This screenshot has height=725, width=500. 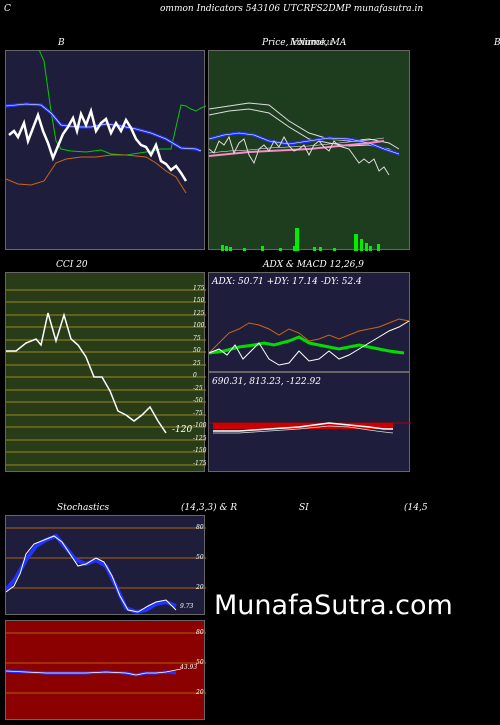 What do you see at coordinates (200, 557) in the screenshot?
I see `stoch-tick: 50` at bounding box center [200, 557].